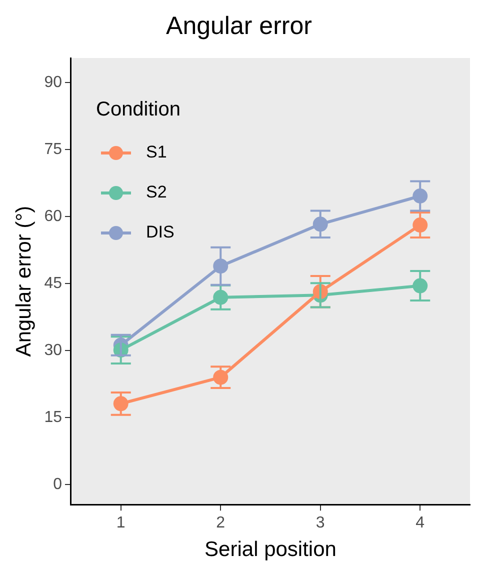 This screenshot has height=569, width=485. I want to click on x-axis-title: Serial position, so click(270, 550).